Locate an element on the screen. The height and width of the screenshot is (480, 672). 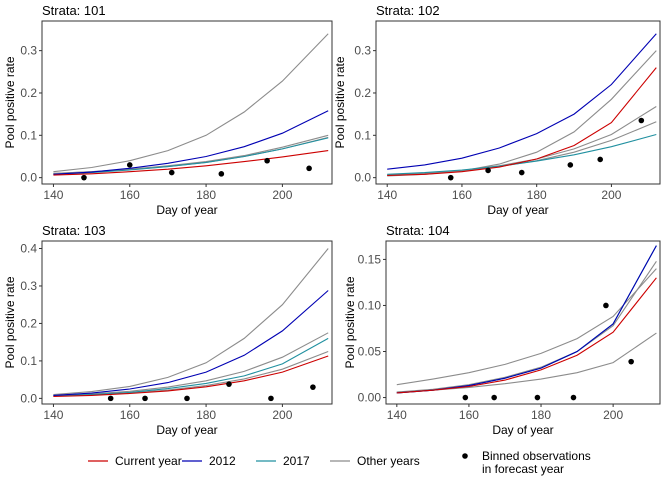
legend-label: Current year is located at coordinates (148, 461).